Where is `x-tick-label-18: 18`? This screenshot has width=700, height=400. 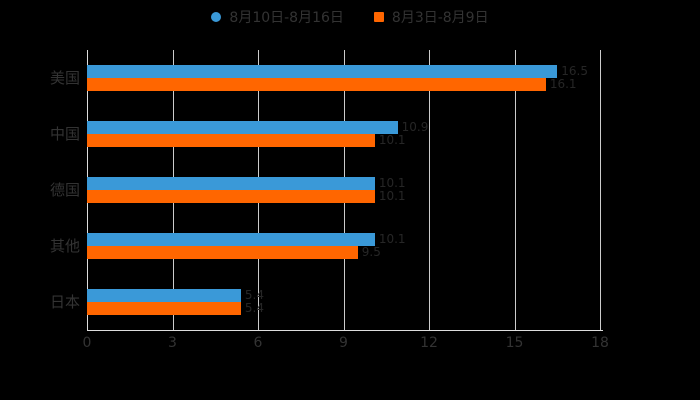
x-tick-label-18: 18 is located at coordinates (600, 343).